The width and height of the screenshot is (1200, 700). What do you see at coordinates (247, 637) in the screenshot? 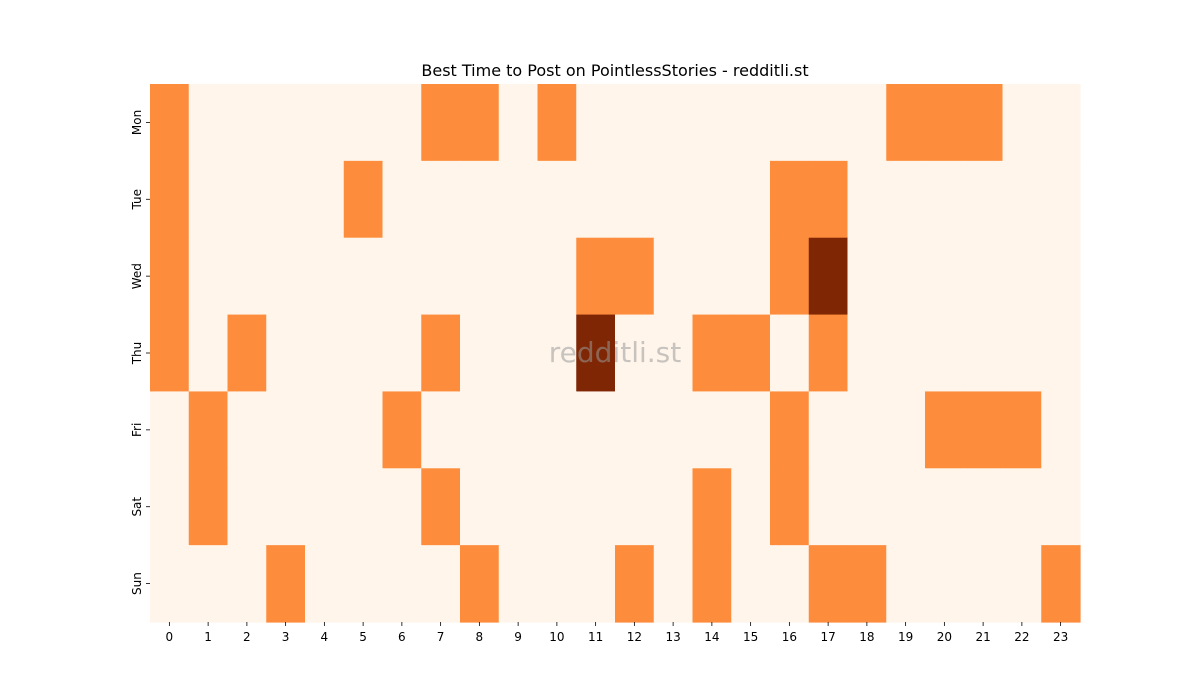
I see `x-tick-label: 2` at bounding box center [247, 637].